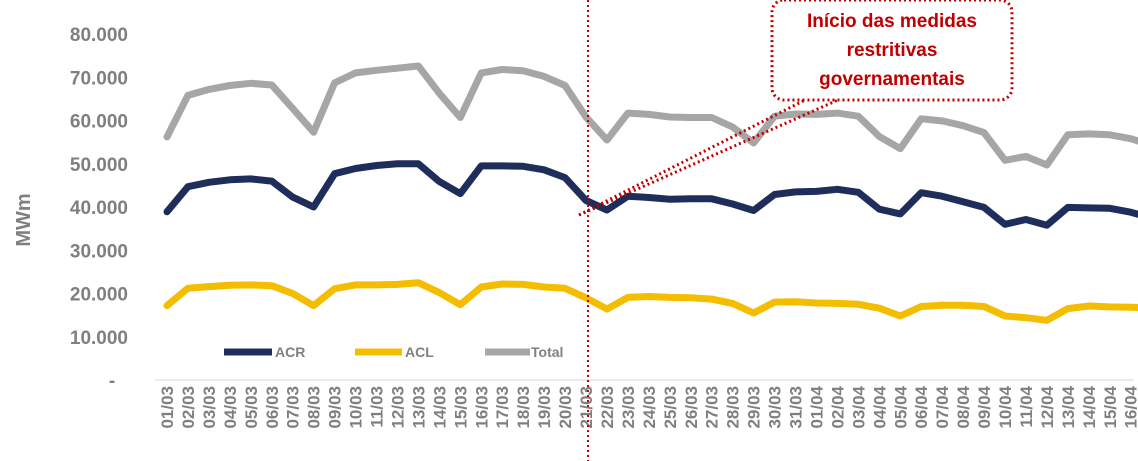 This screenshot has width=1138, height=461. Describe the element at coordinates (547, 352) in the screenshot. I see `legend-label-total: Total` at that location.